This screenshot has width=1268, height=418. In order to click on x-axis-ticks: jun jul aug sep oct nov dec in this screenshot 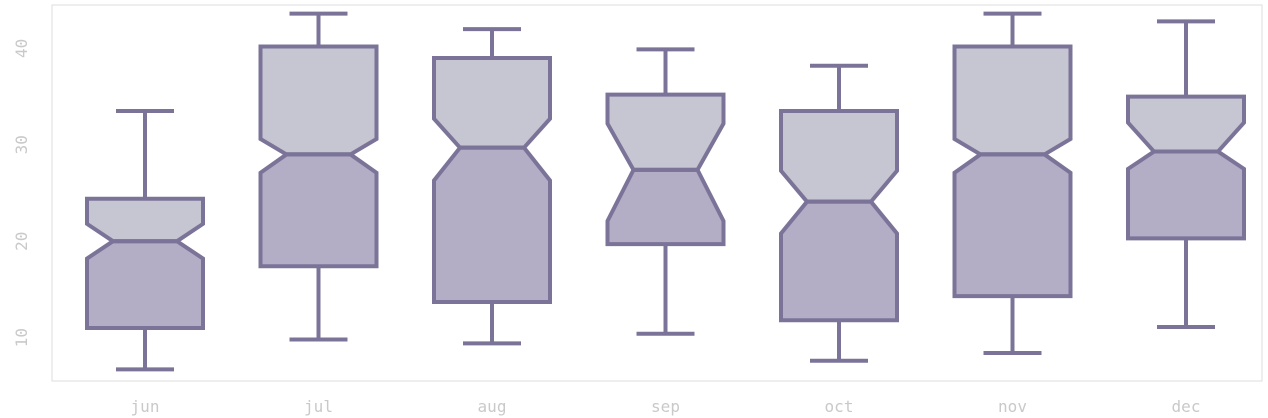, I will do `click(666, 406)`.